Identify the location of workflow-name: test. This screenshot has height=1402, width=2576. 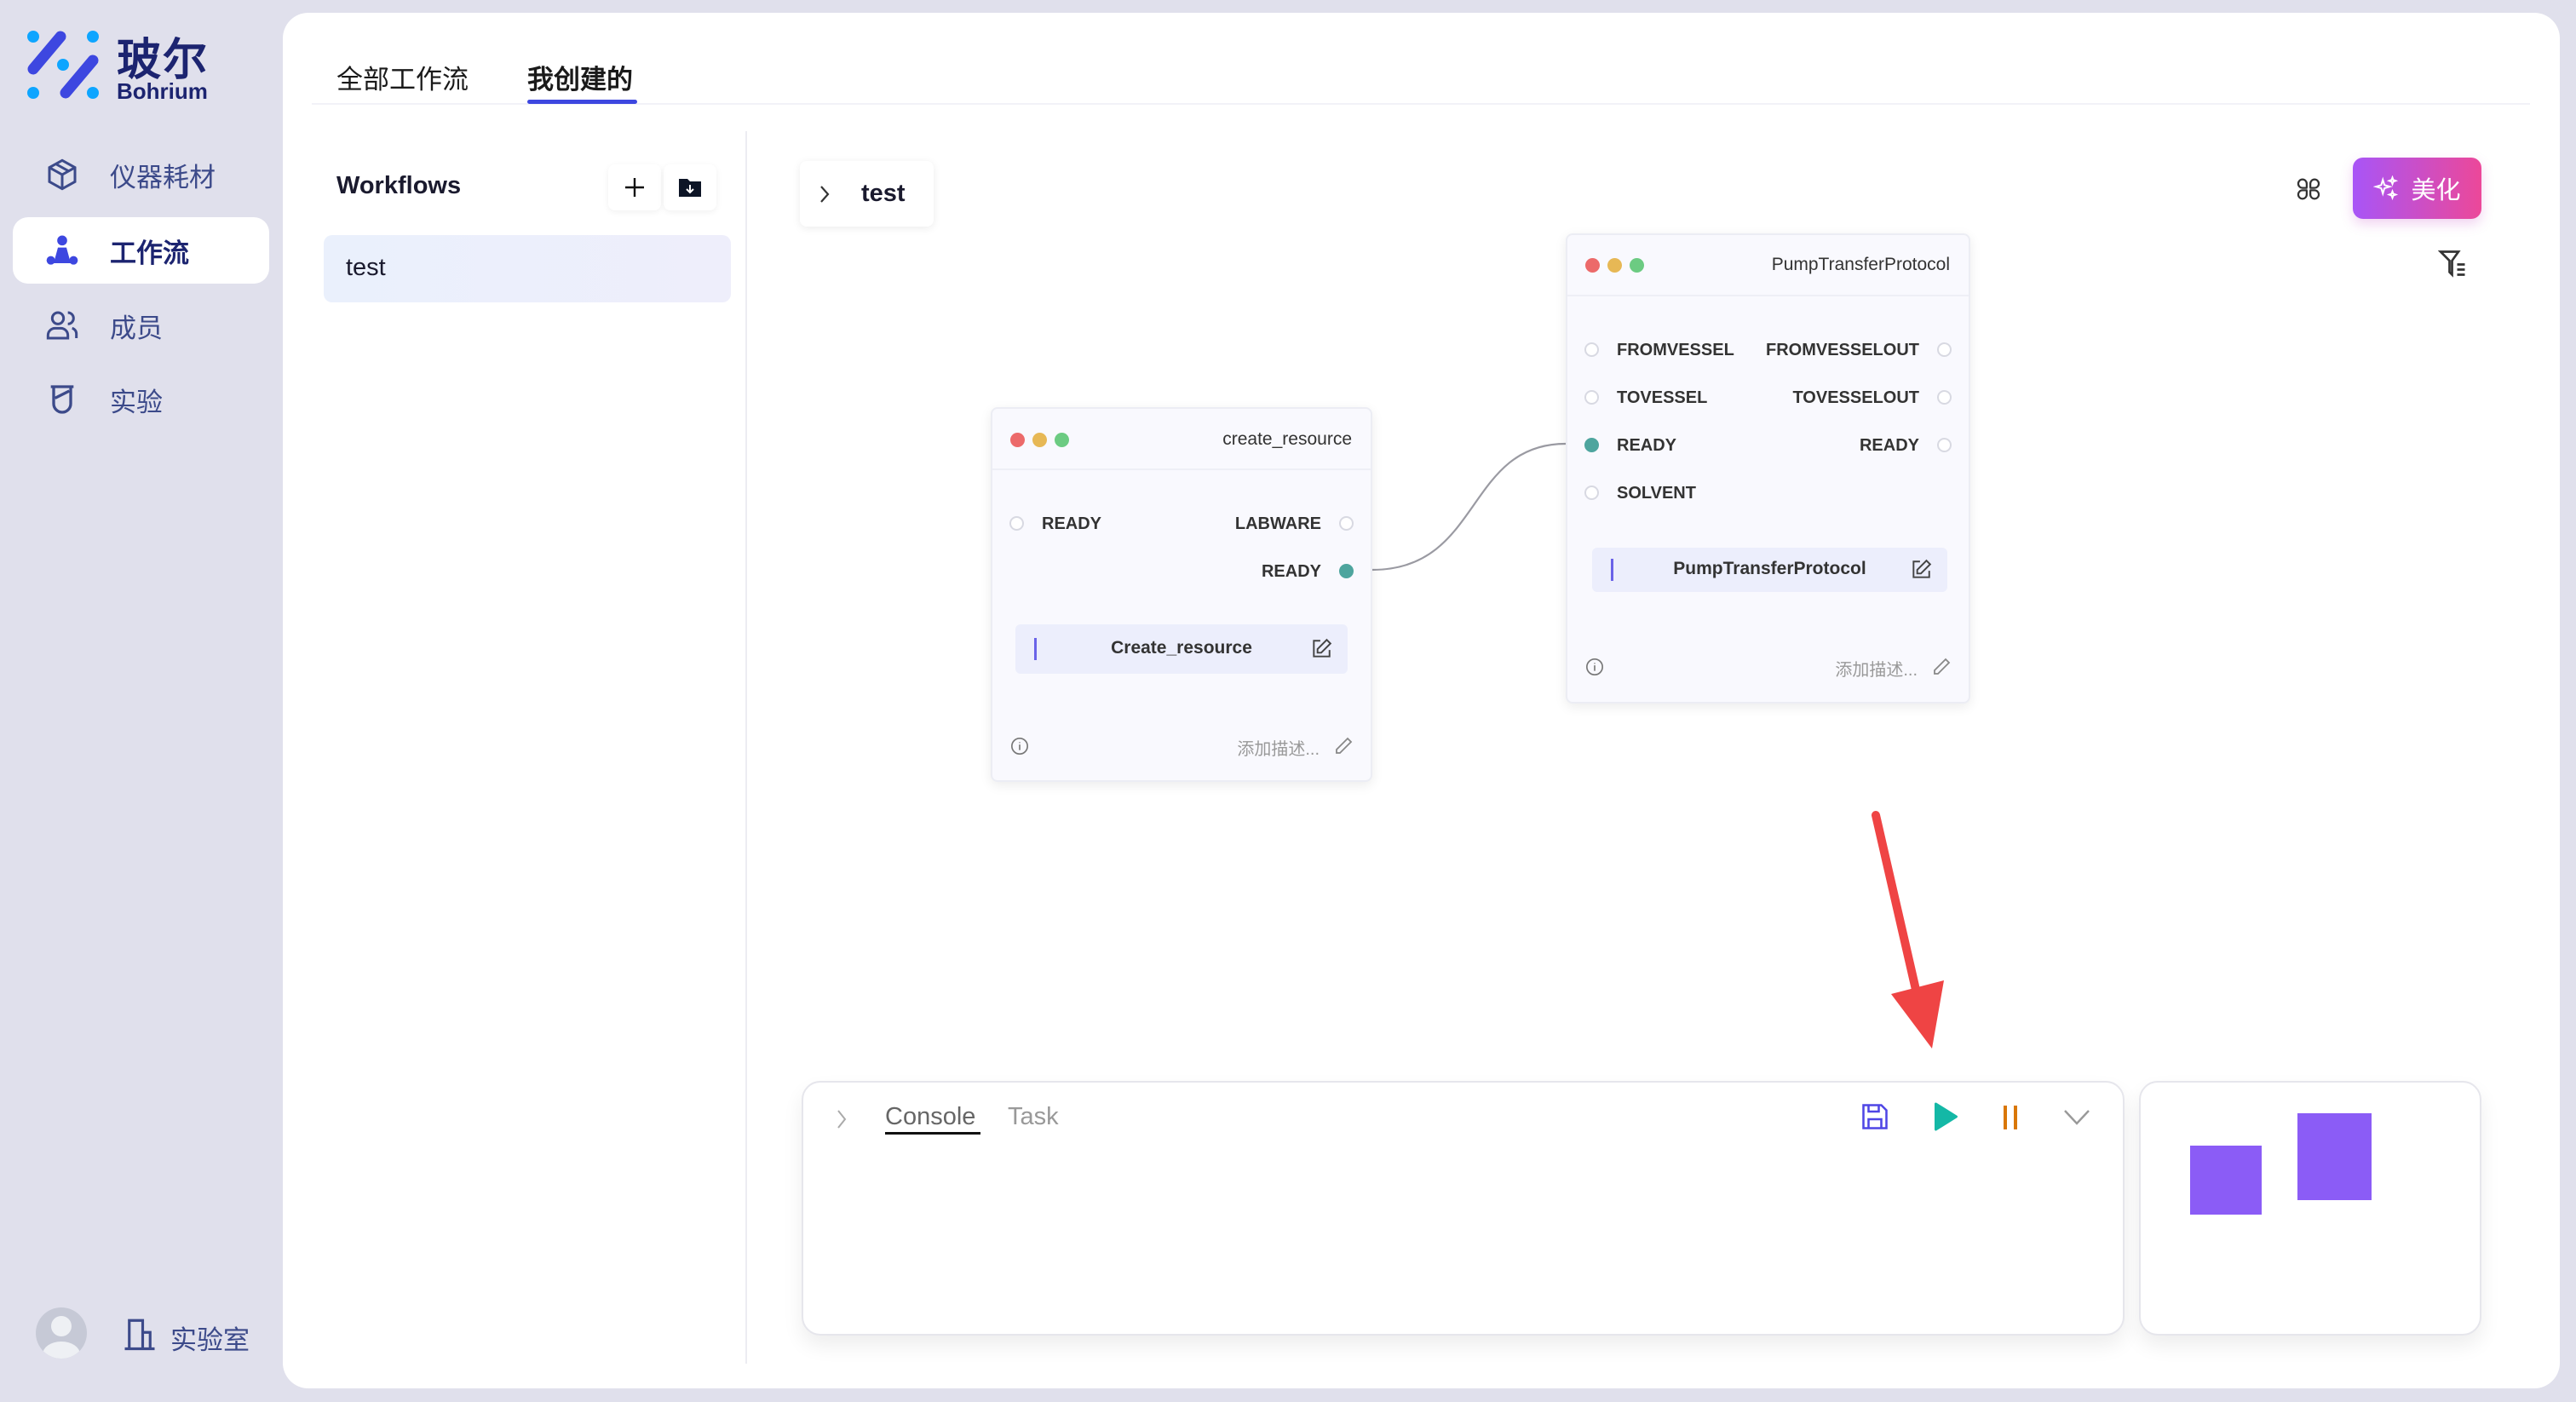
(366, 267).